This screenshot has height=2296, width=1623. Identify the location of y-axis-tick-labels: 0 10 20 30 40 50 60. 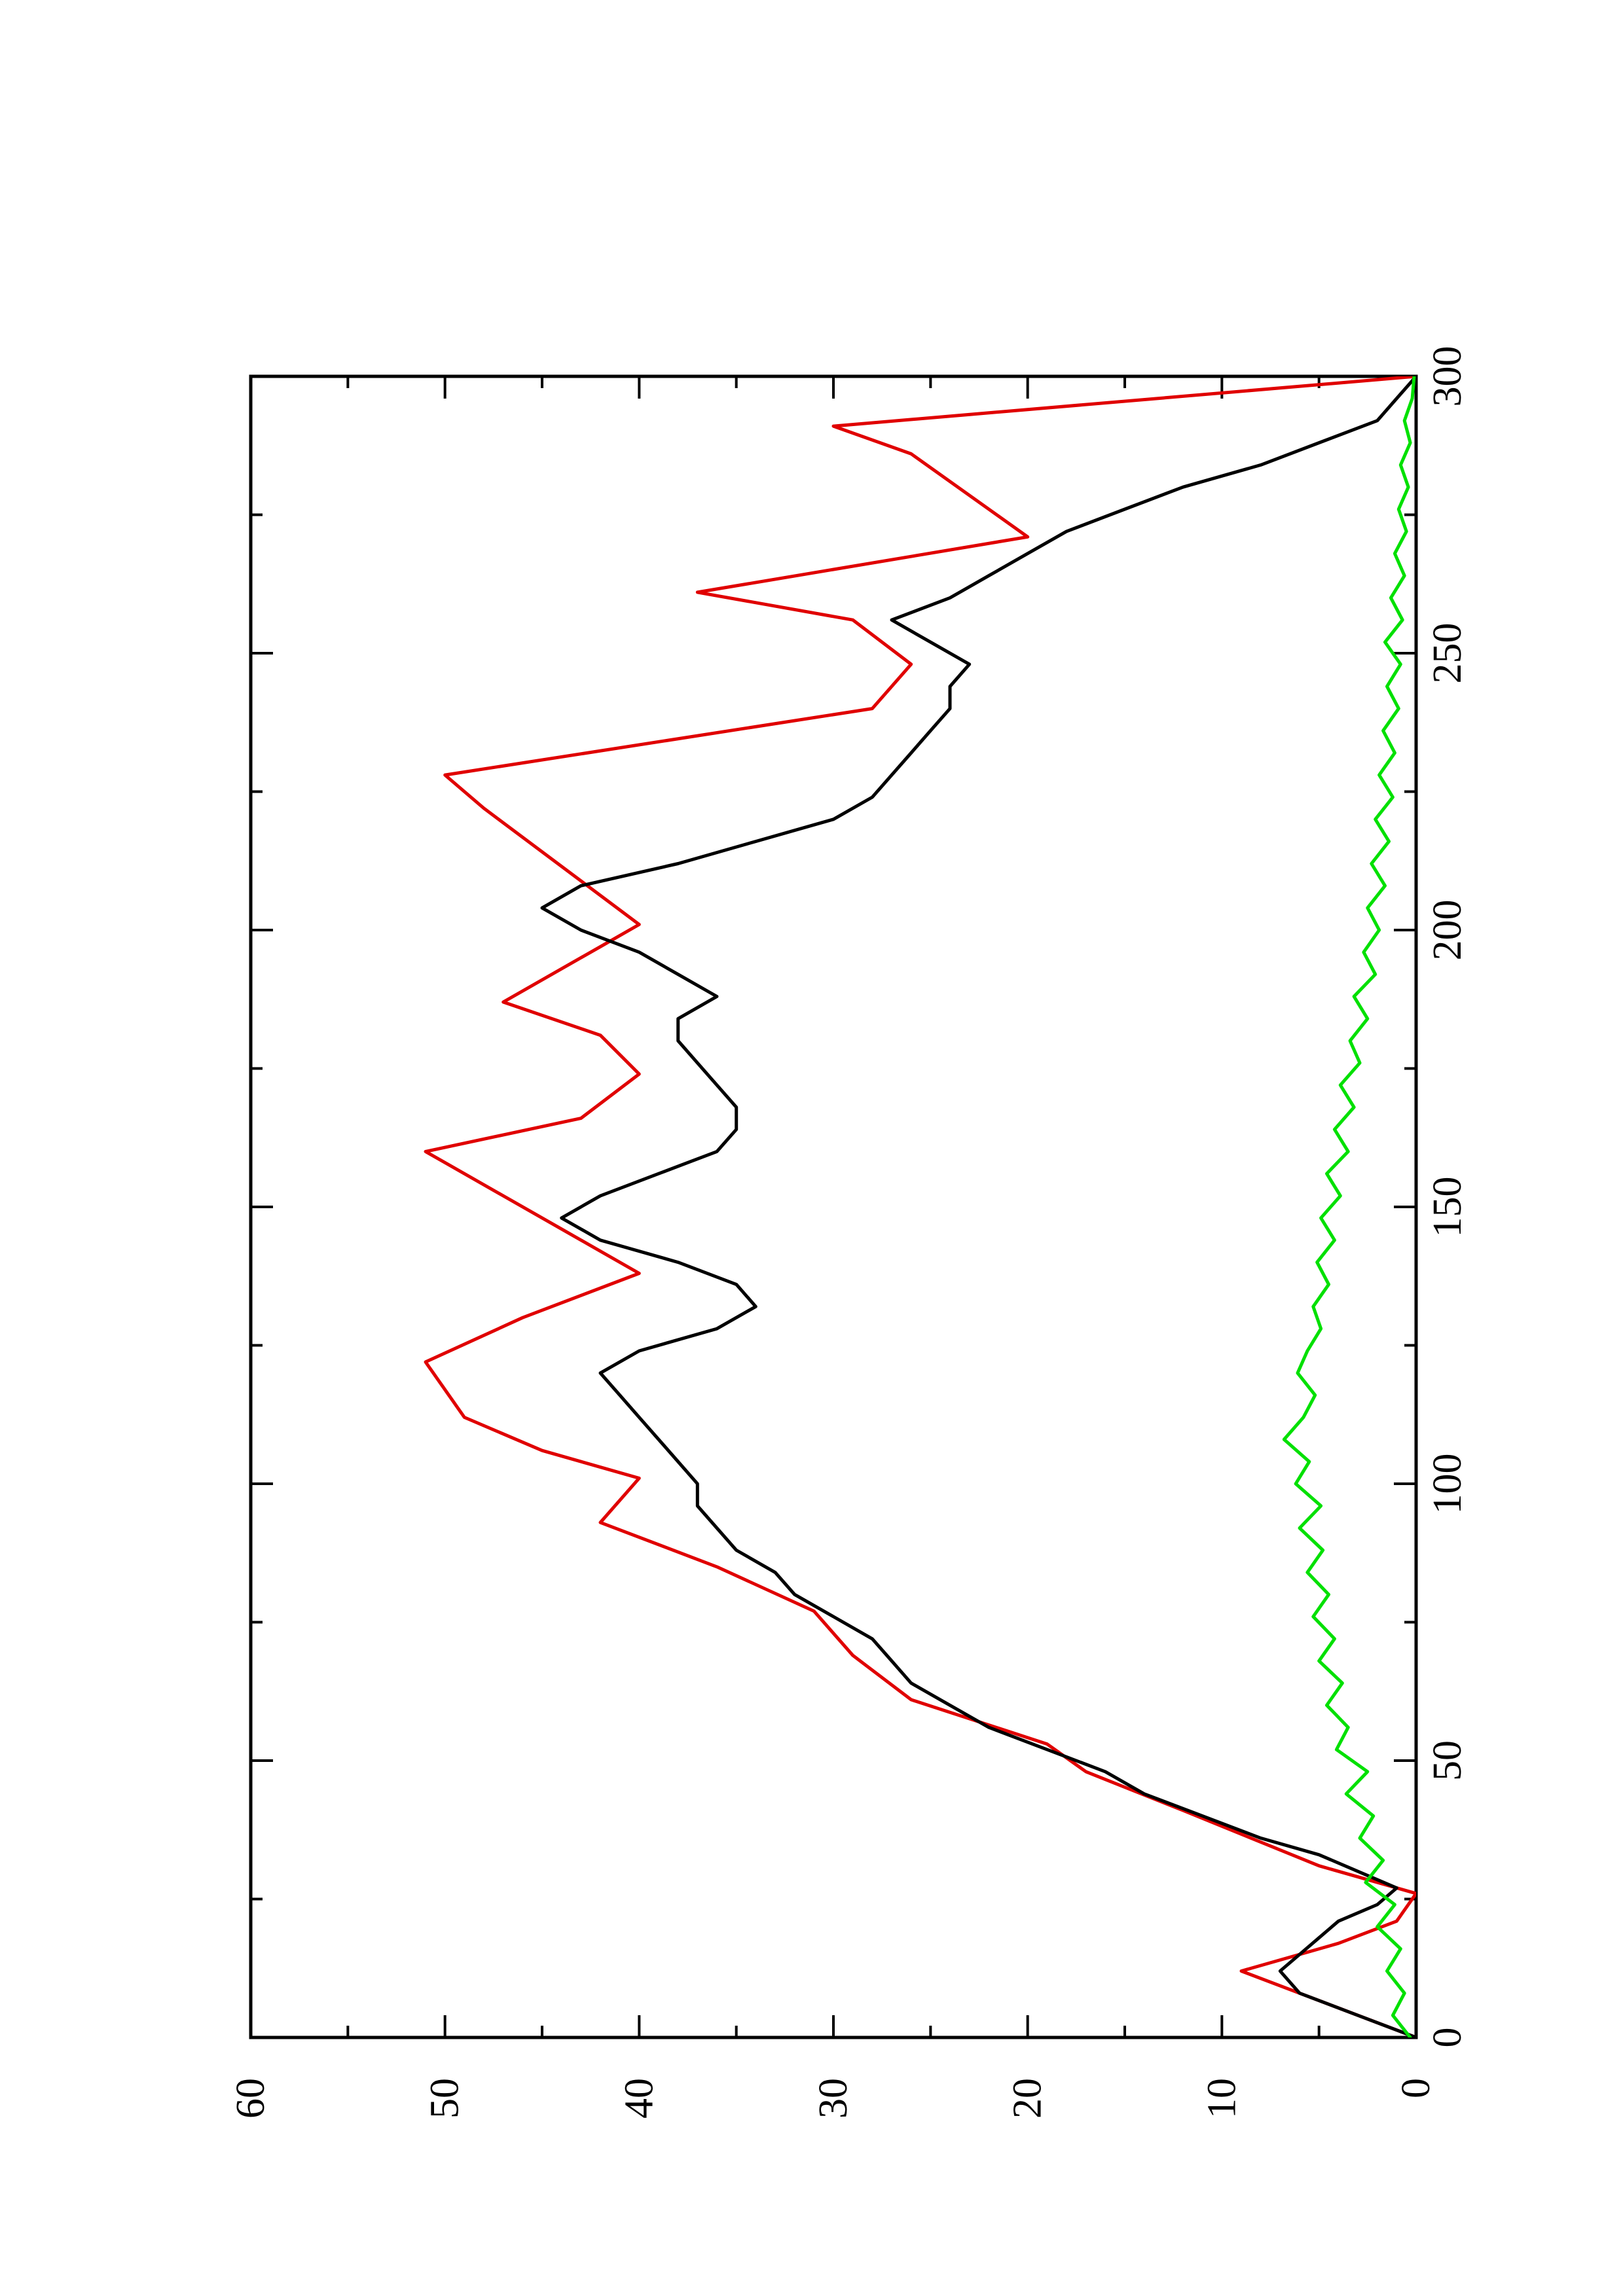
(833, 2098).